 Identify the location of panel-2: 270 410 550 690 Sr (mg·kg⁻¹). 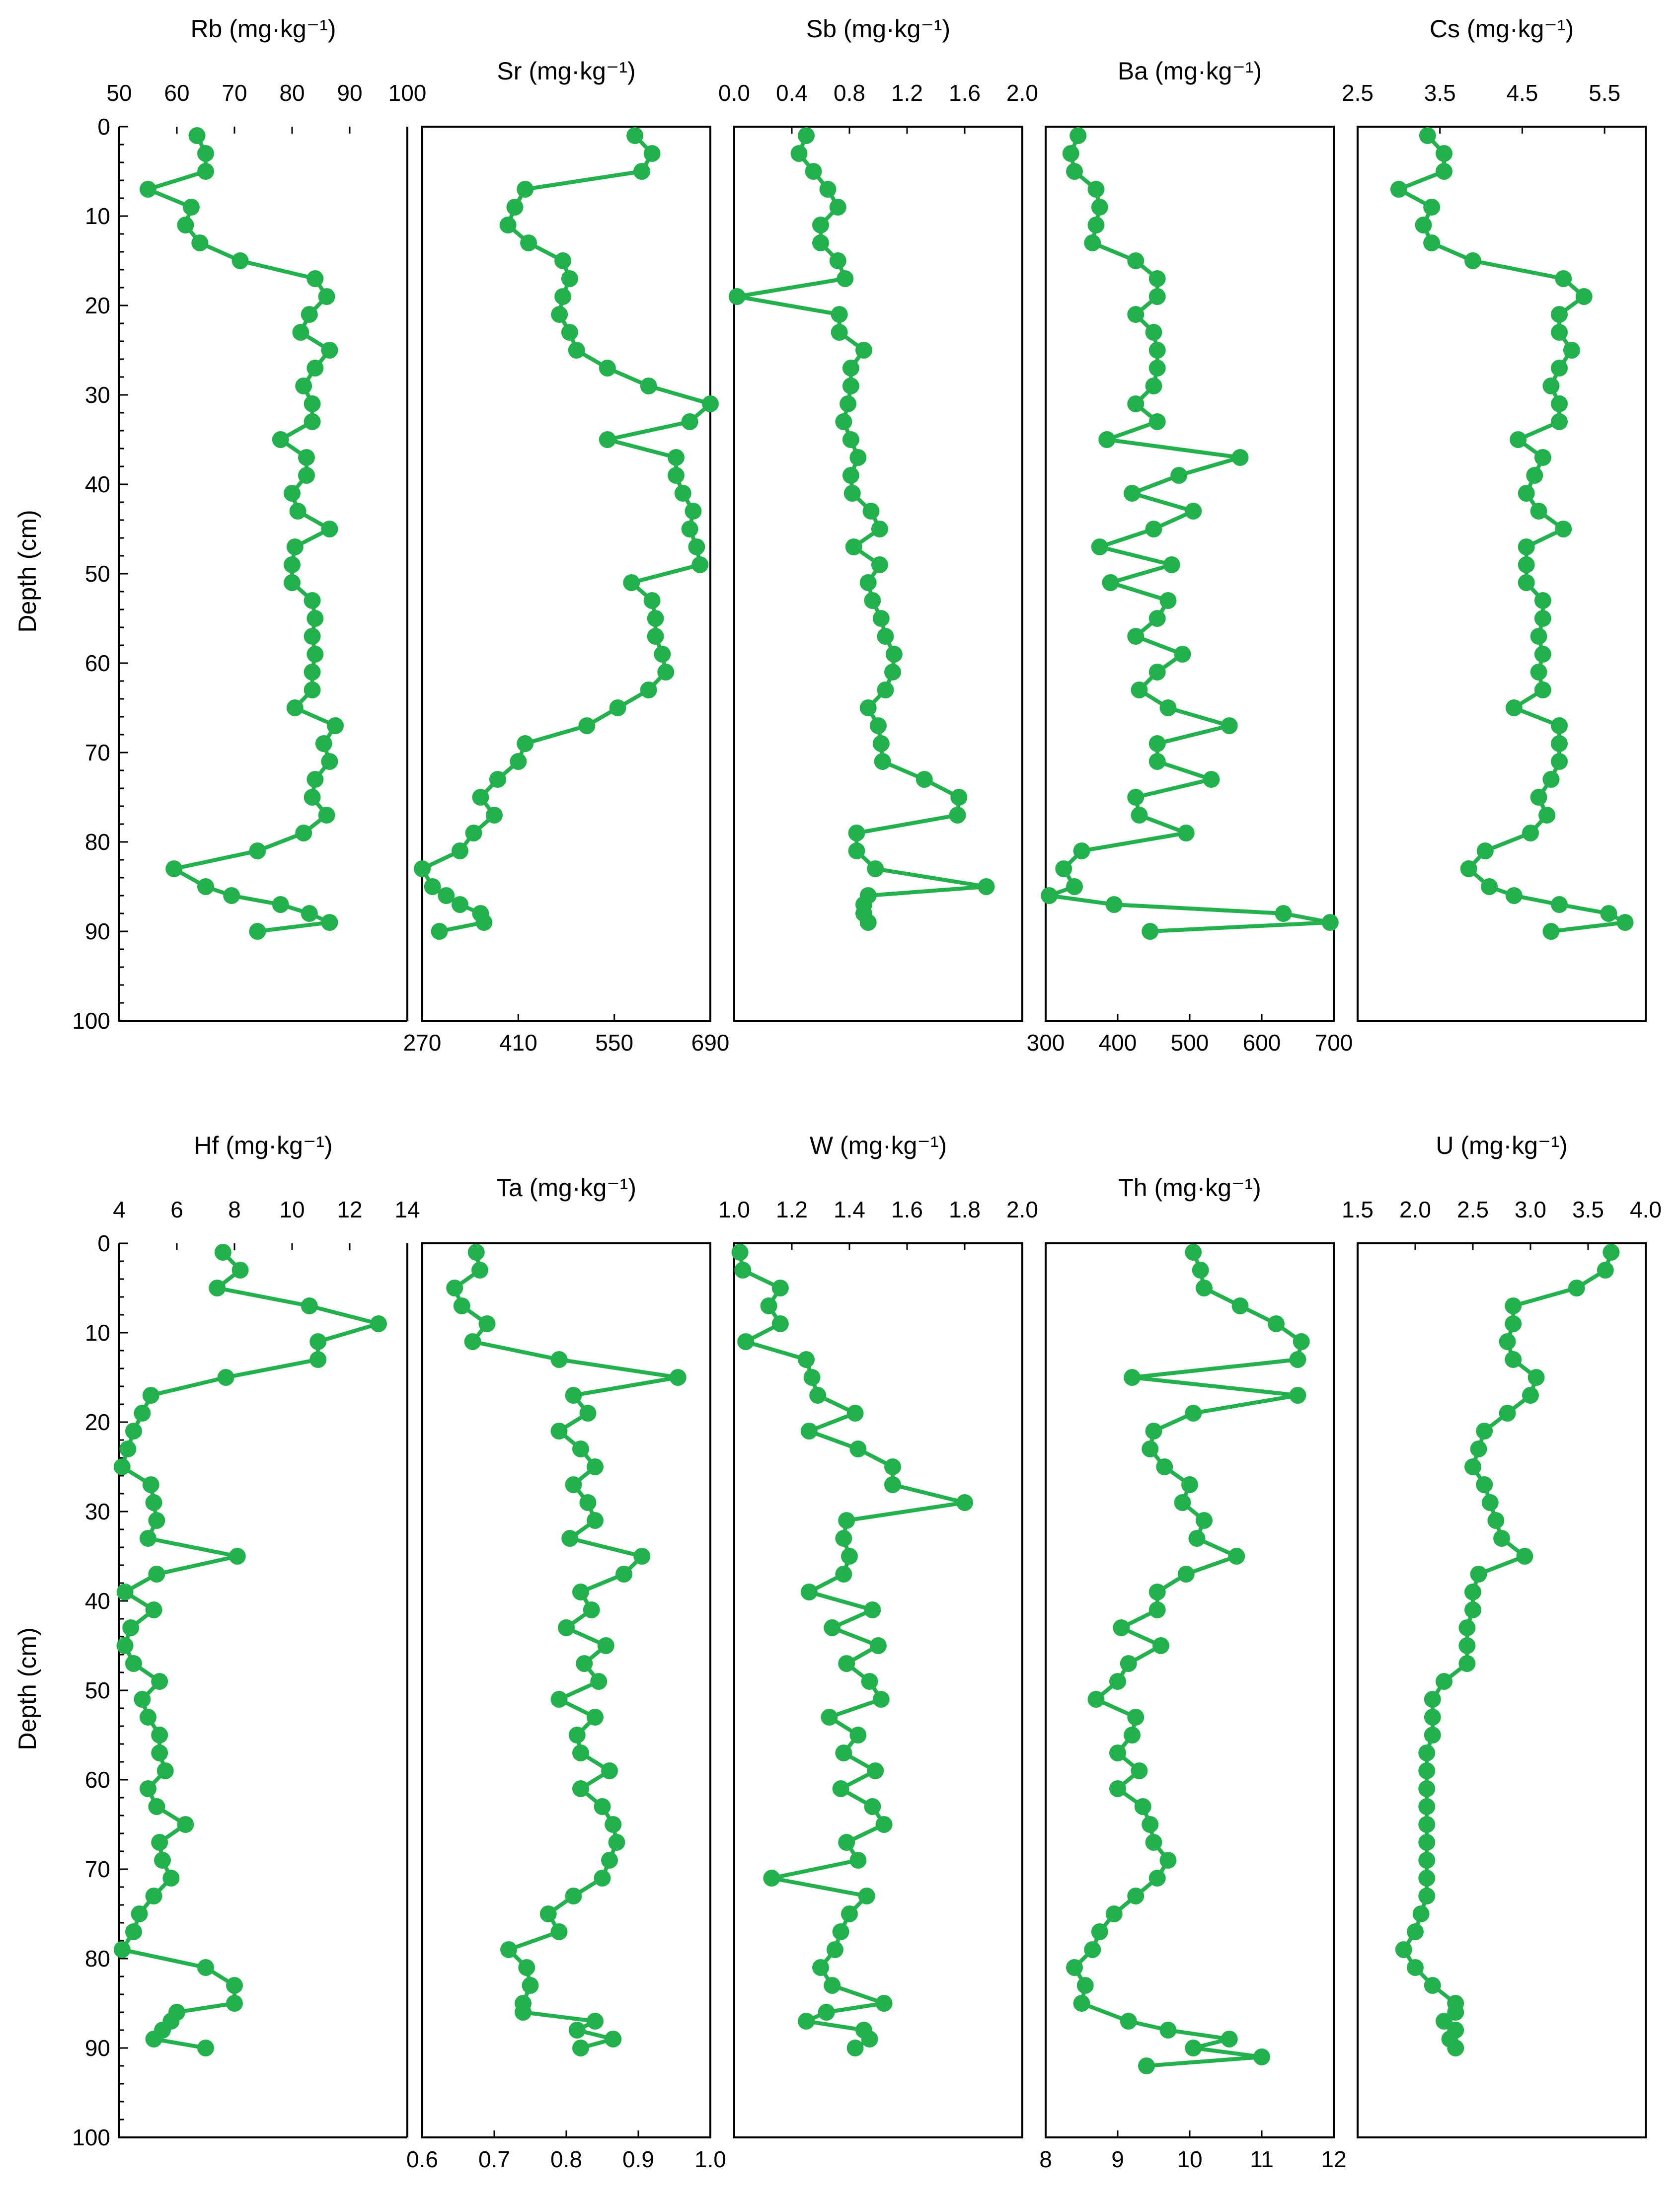
(566, 556).